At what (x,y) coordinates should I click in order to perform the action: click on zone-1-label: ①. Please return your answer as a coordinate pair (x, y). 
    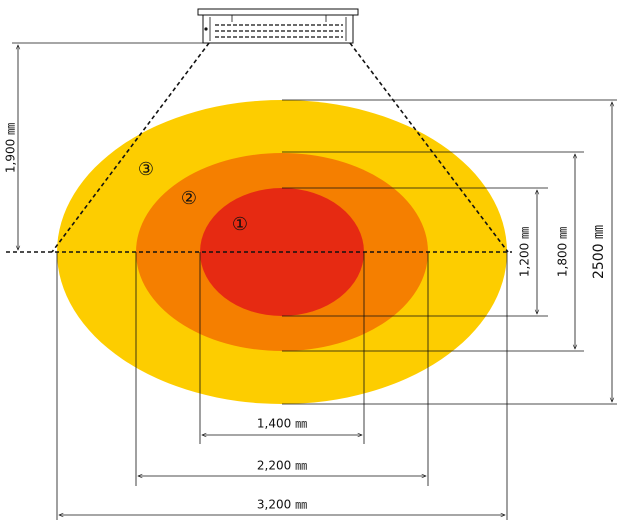
    Looking at the image, I should click on (240, 224).